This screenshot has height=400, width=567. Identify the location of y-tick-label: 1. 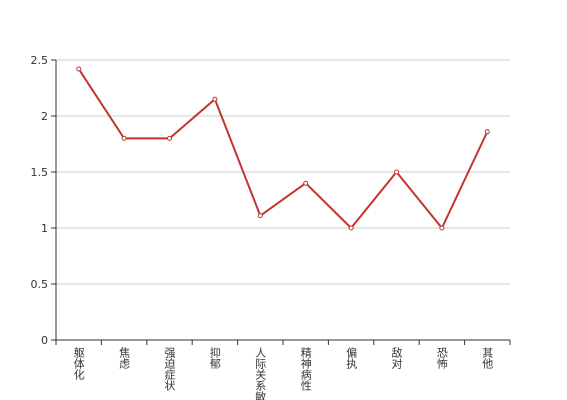
(44, 228).